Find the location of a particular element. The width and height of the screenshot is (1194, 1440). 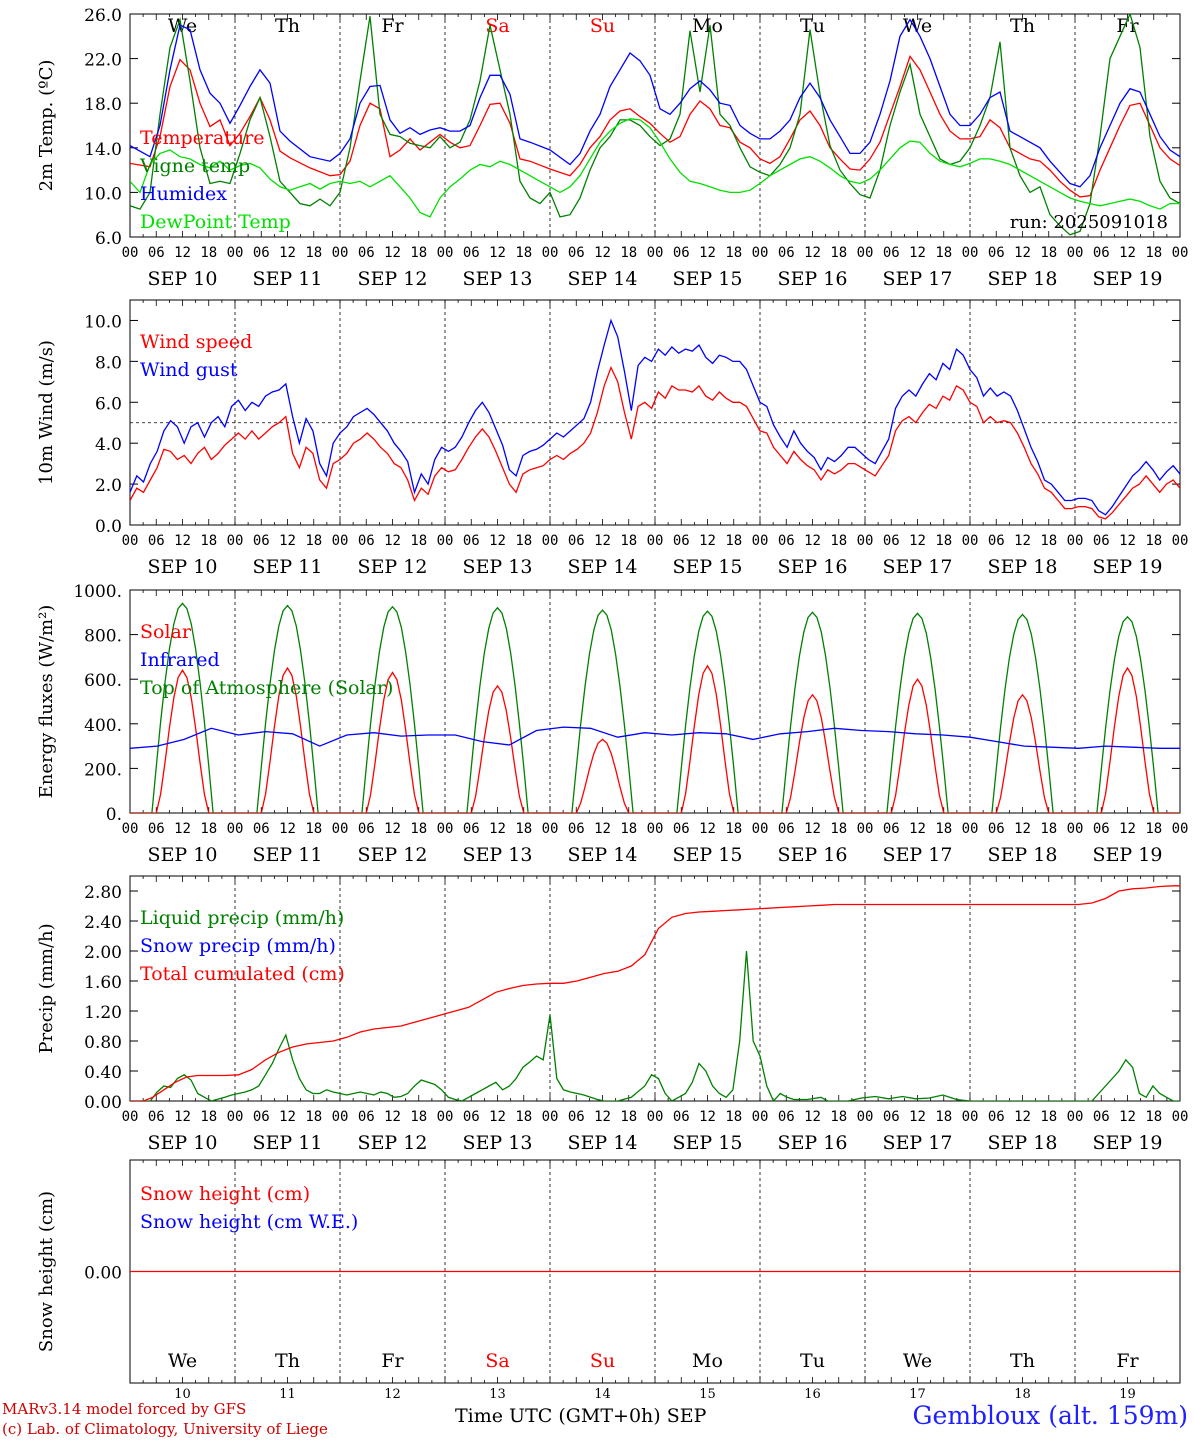

date-label: SEP 19 is located at coordinates (1128, 567).